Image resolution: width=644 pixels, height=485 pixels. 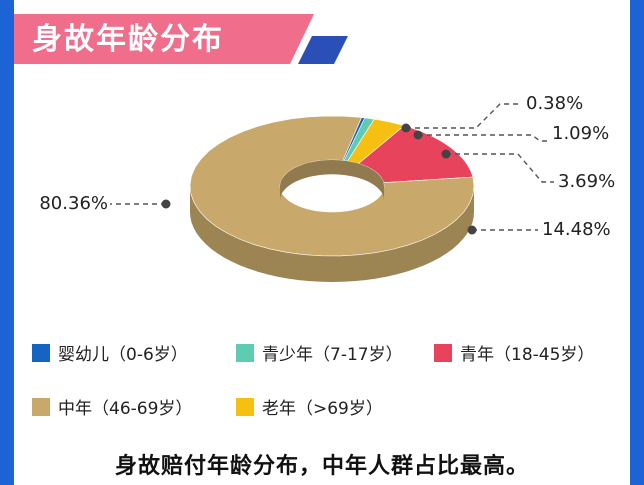 I want to click on legend-item-infant: 婴幼儿（0-6岁）, so click(x=110, y=352).